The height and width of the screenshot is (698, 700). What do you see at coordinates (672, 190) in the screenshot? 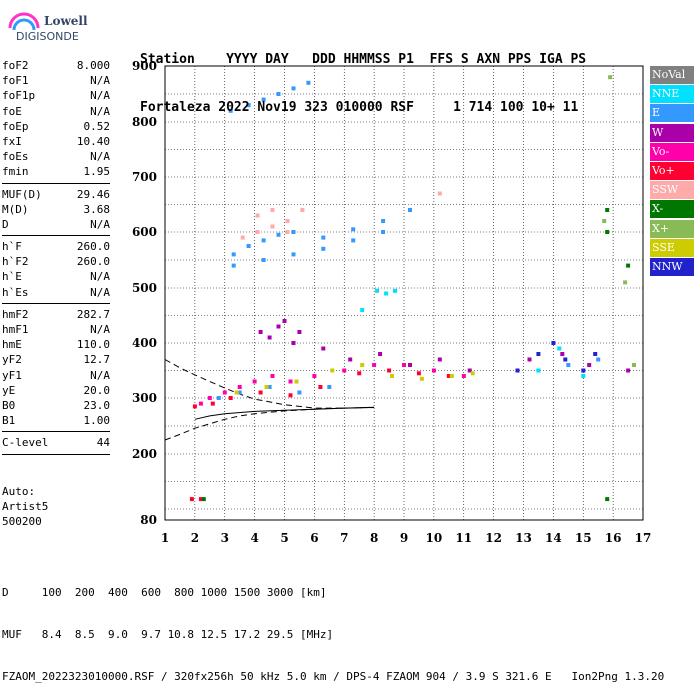
I see `legend-item: SSW` at bounding box center [672, 190].